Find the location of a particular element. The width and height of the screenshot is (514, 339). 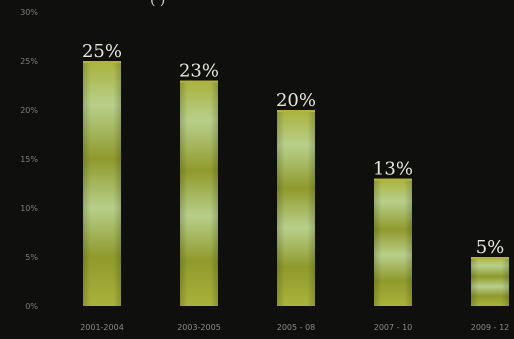

data-label: 25% is located at coordinates (102, 51).